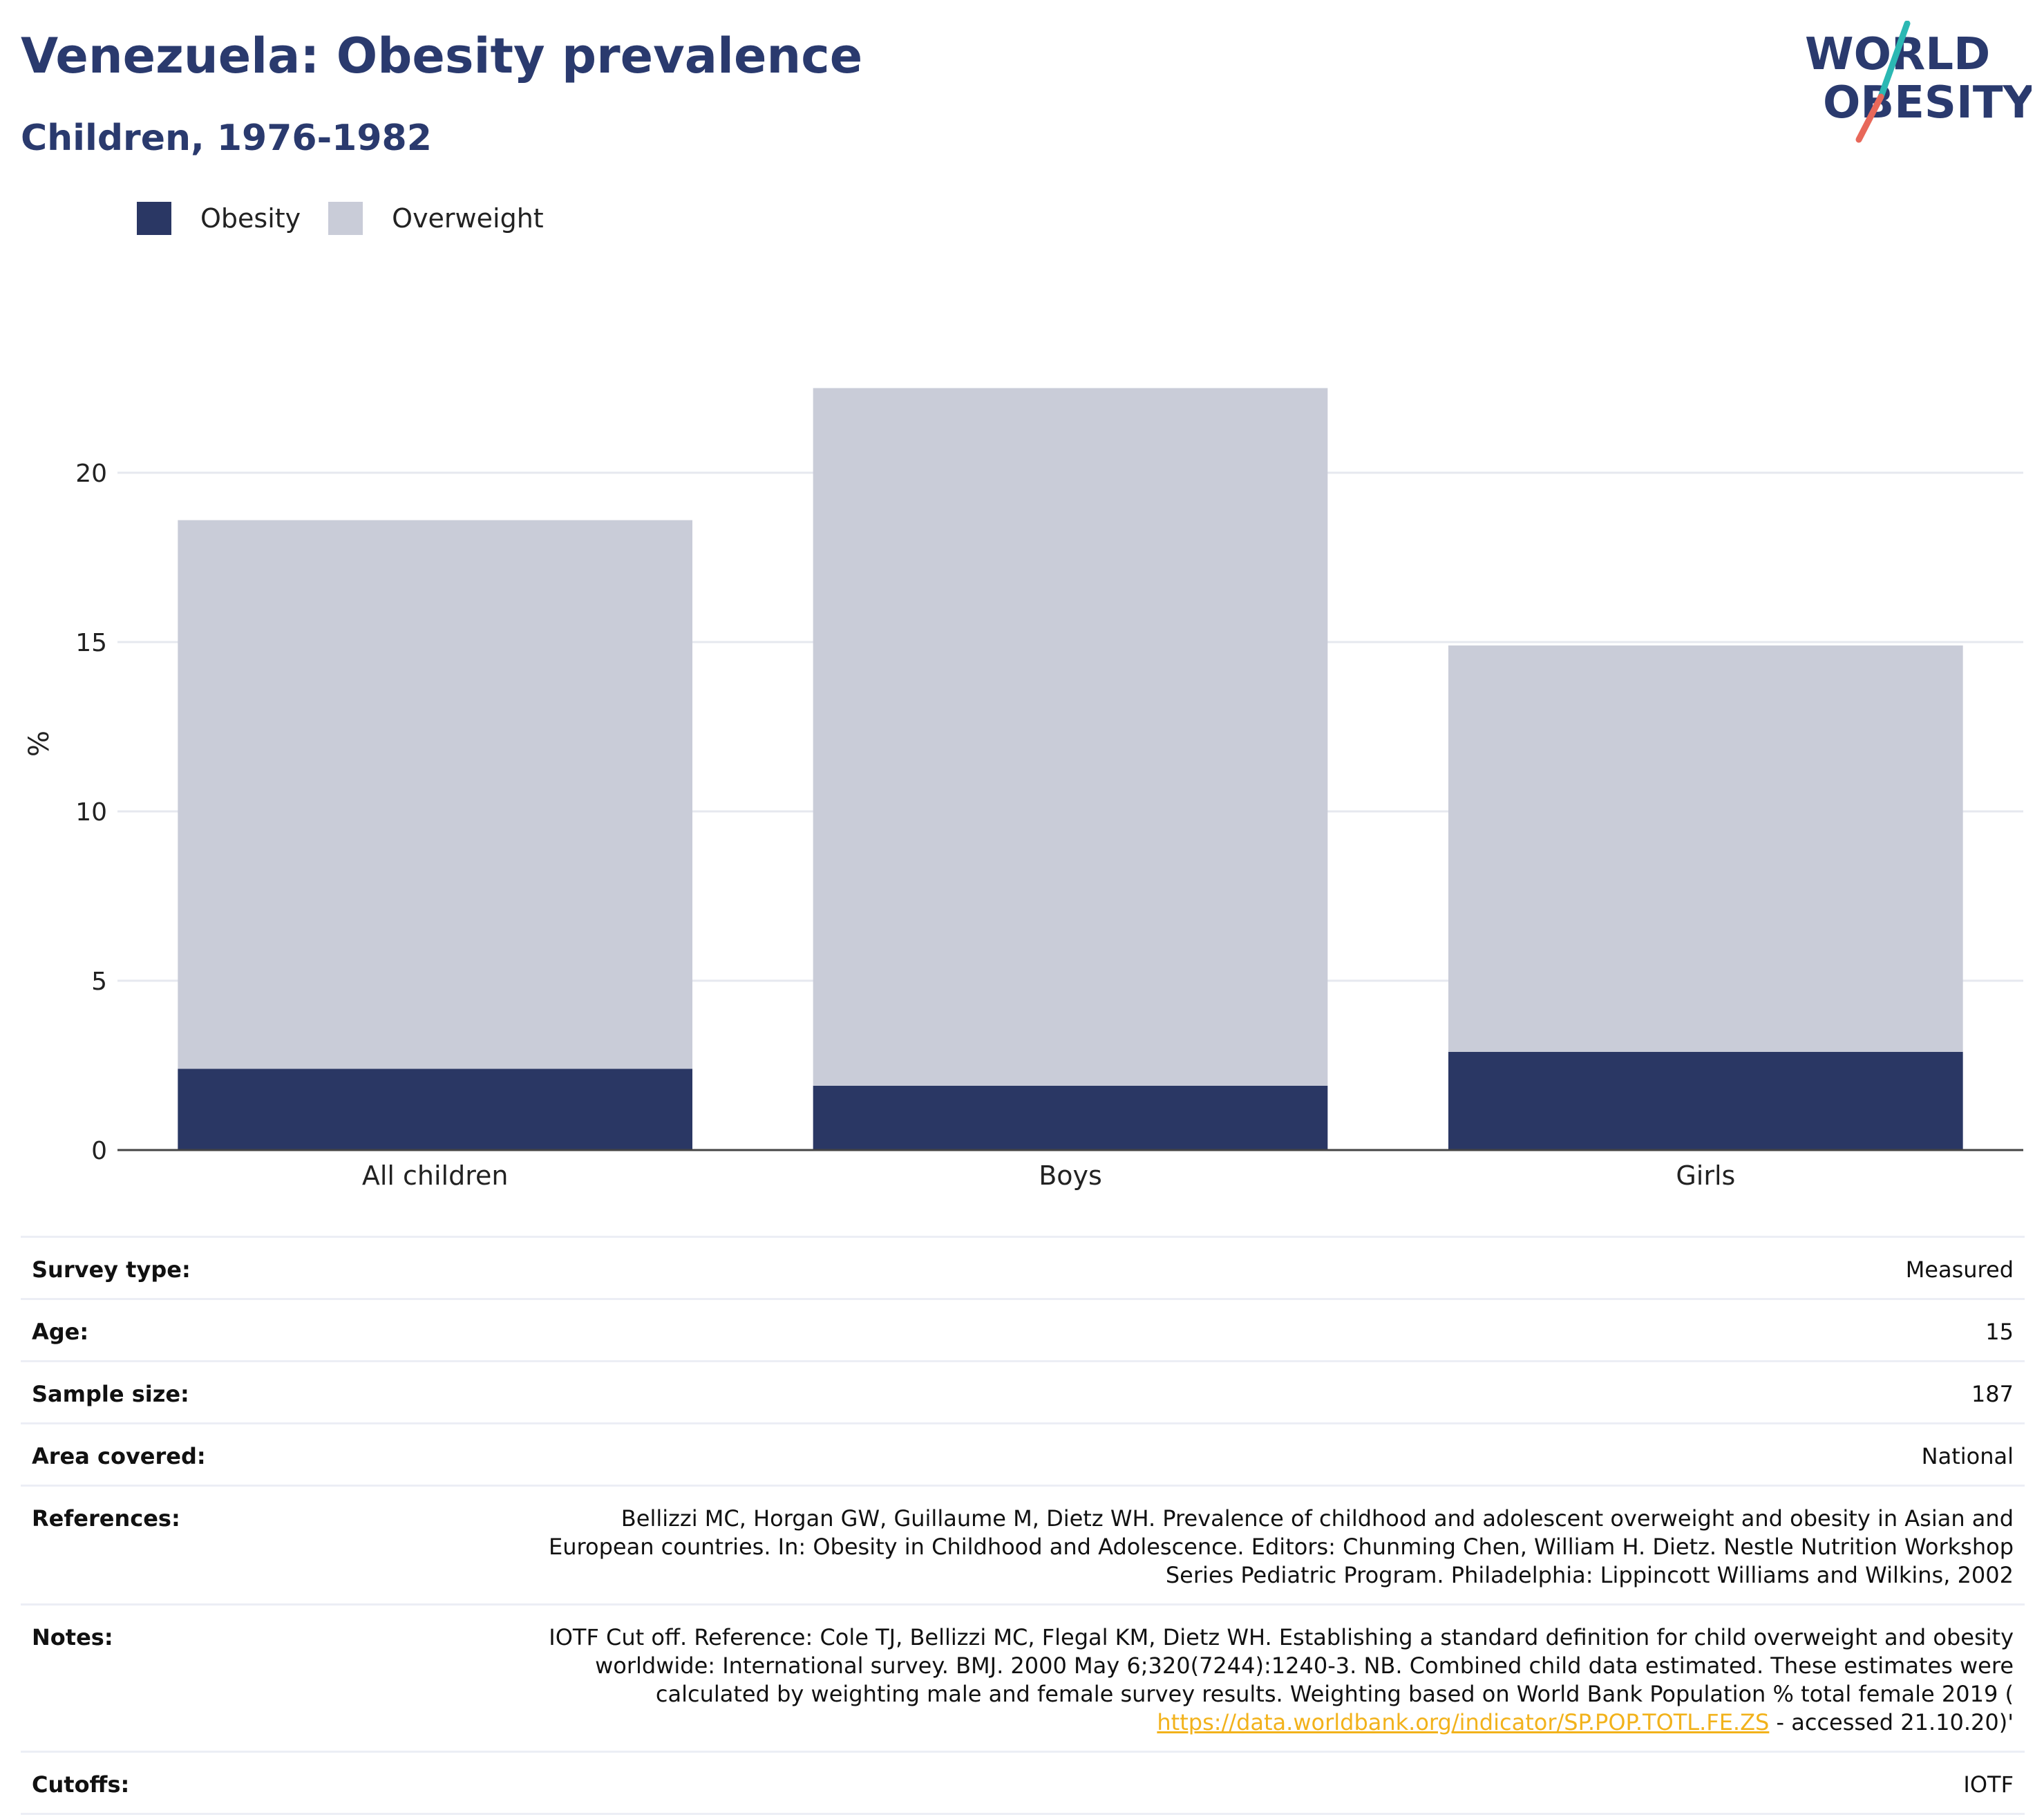  I want to click on info-value: IOTF, so click(1276, 1783).